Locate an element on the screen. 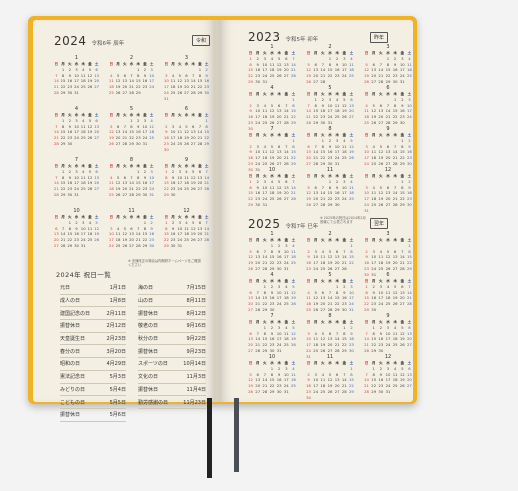 The width and height of the screenshot is (518, 491). day-cell: 3 is located at coordinates (381, 286).